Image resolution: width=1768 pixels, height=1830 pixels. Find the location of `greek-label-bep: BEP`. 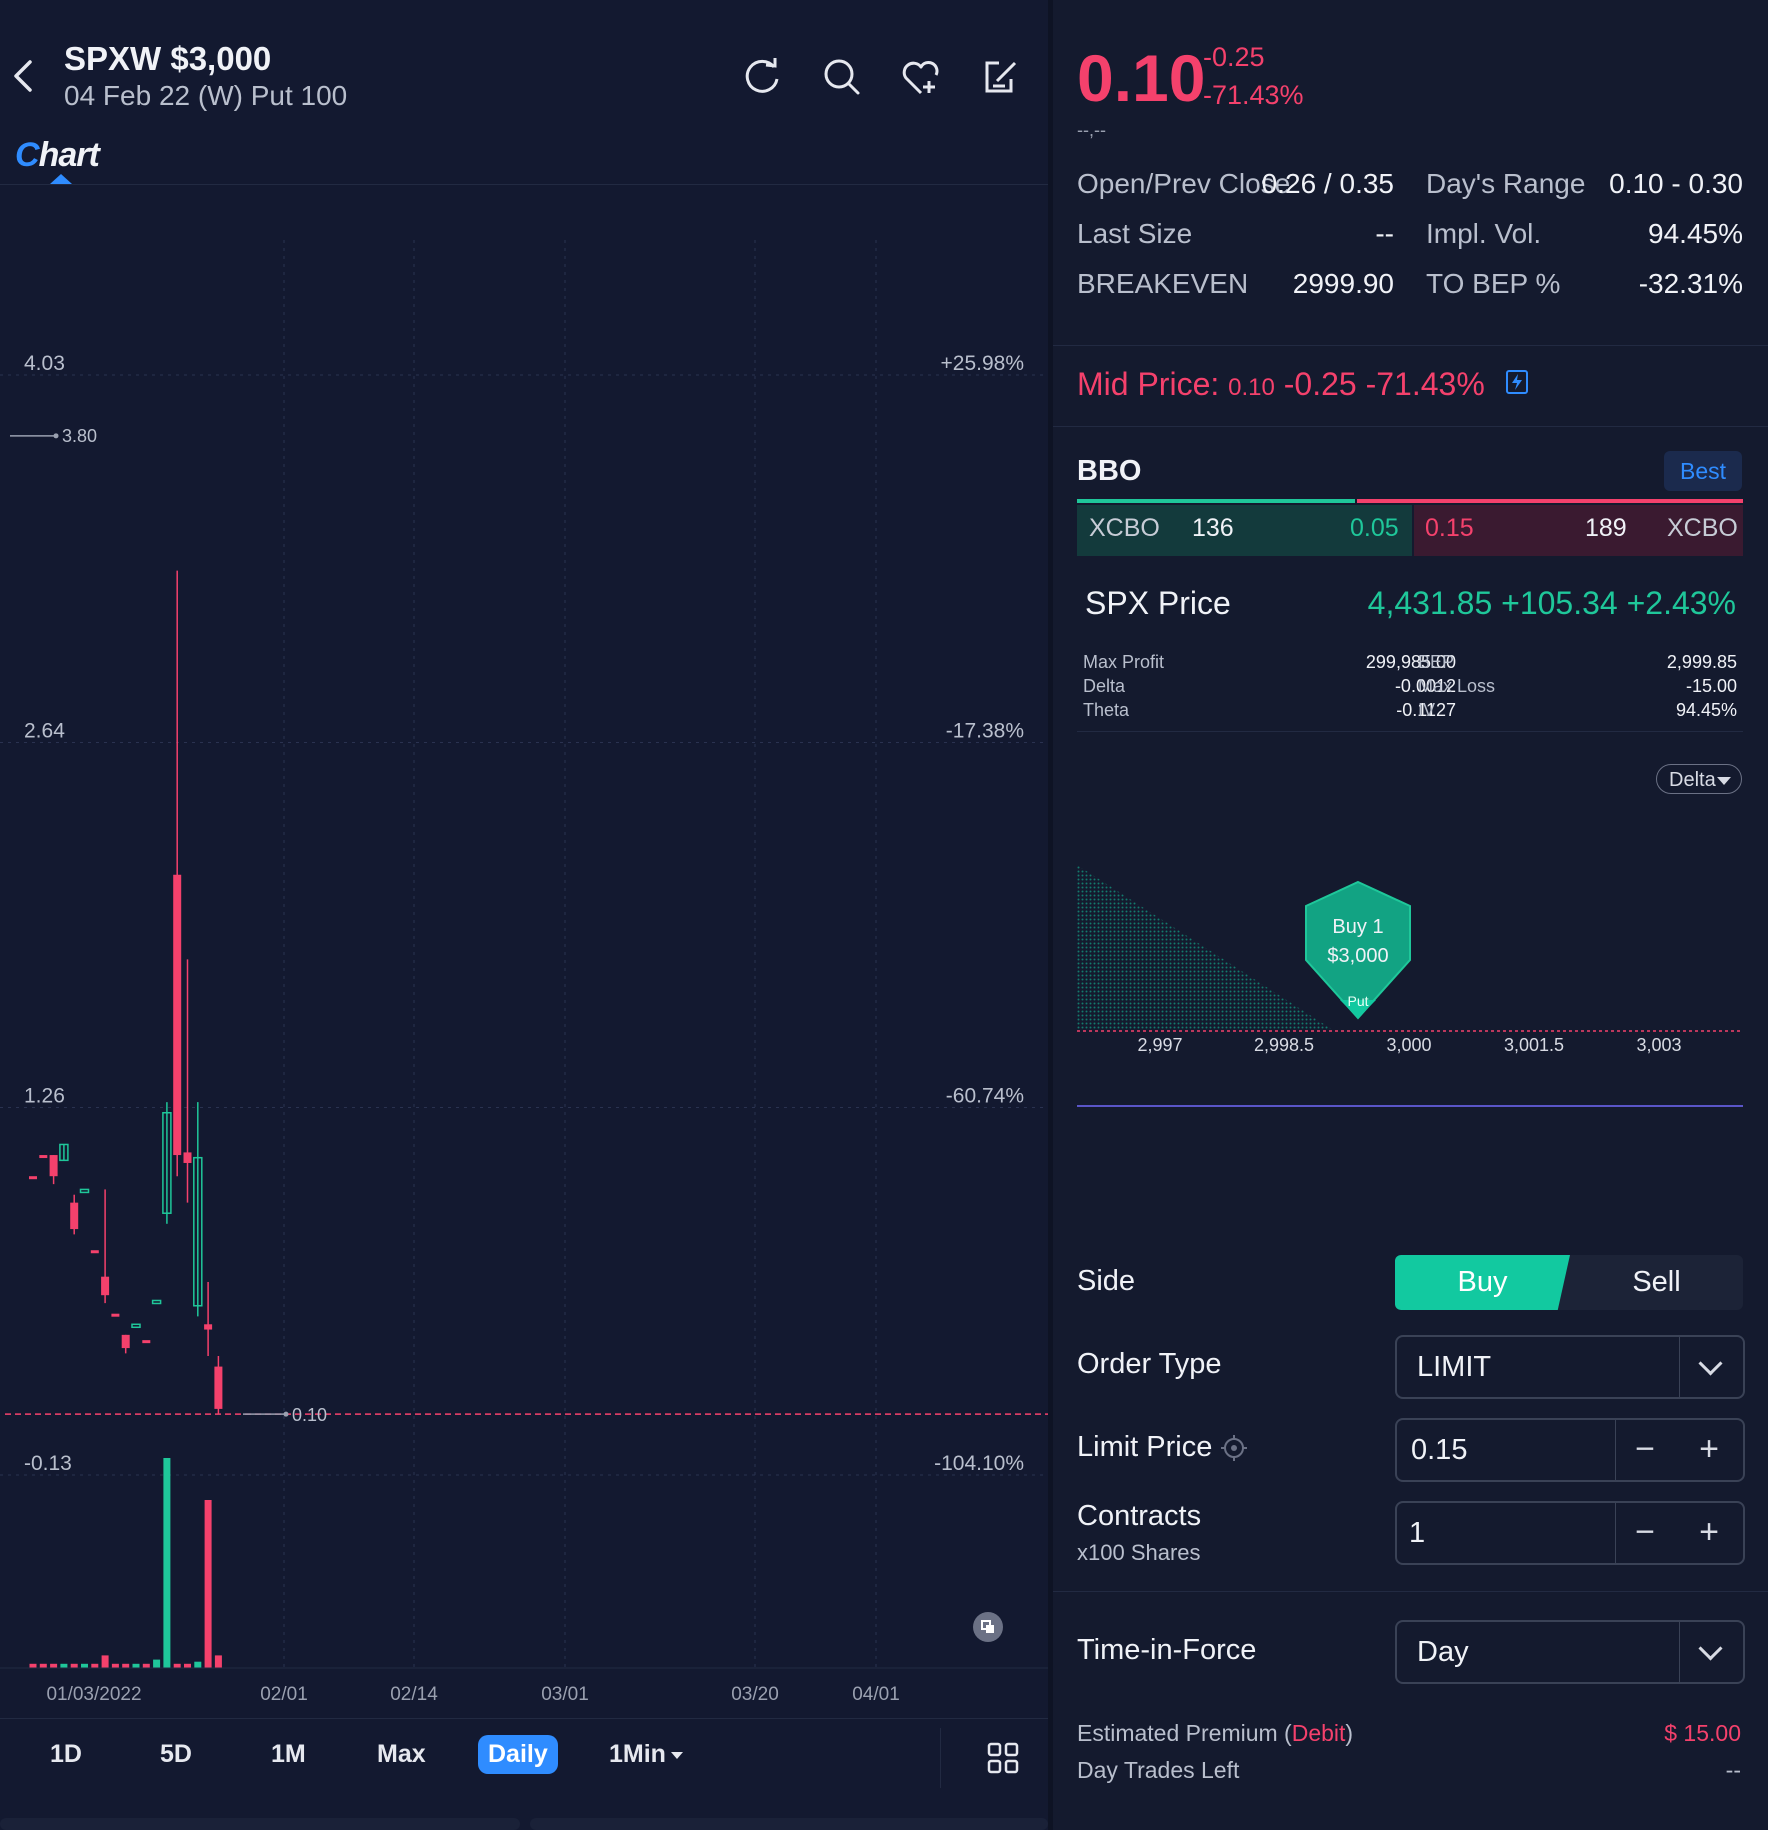

greek-label-bep: BEP is located at coordinates (1436, 662).